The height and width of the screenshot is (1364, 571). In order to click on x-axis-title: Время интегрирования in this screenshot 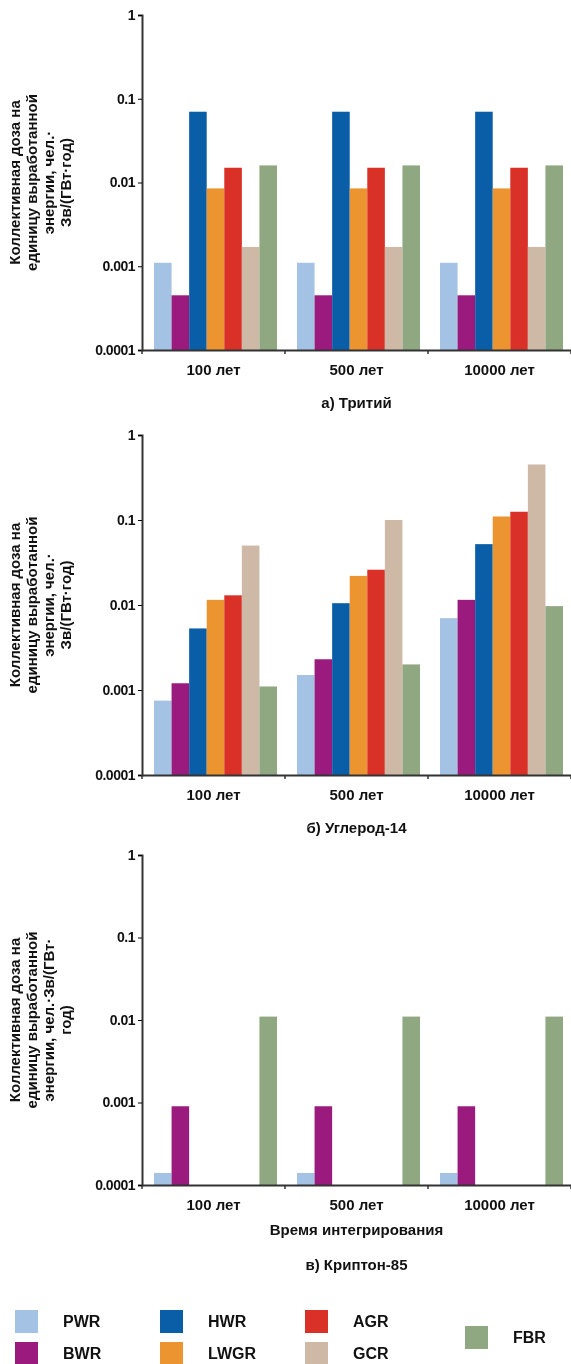, I will do `click(356, 1229)`.